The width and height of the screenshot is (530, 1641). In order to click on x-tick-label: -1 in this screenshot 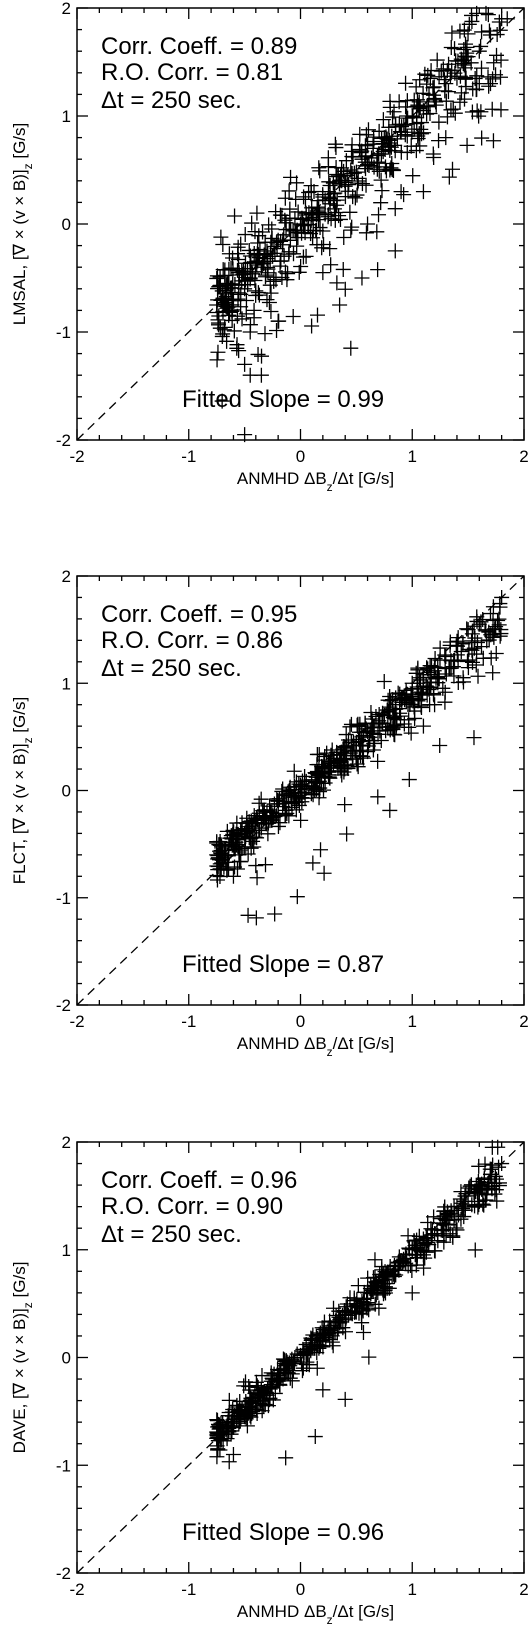, I will do `click(188, 1021)`.